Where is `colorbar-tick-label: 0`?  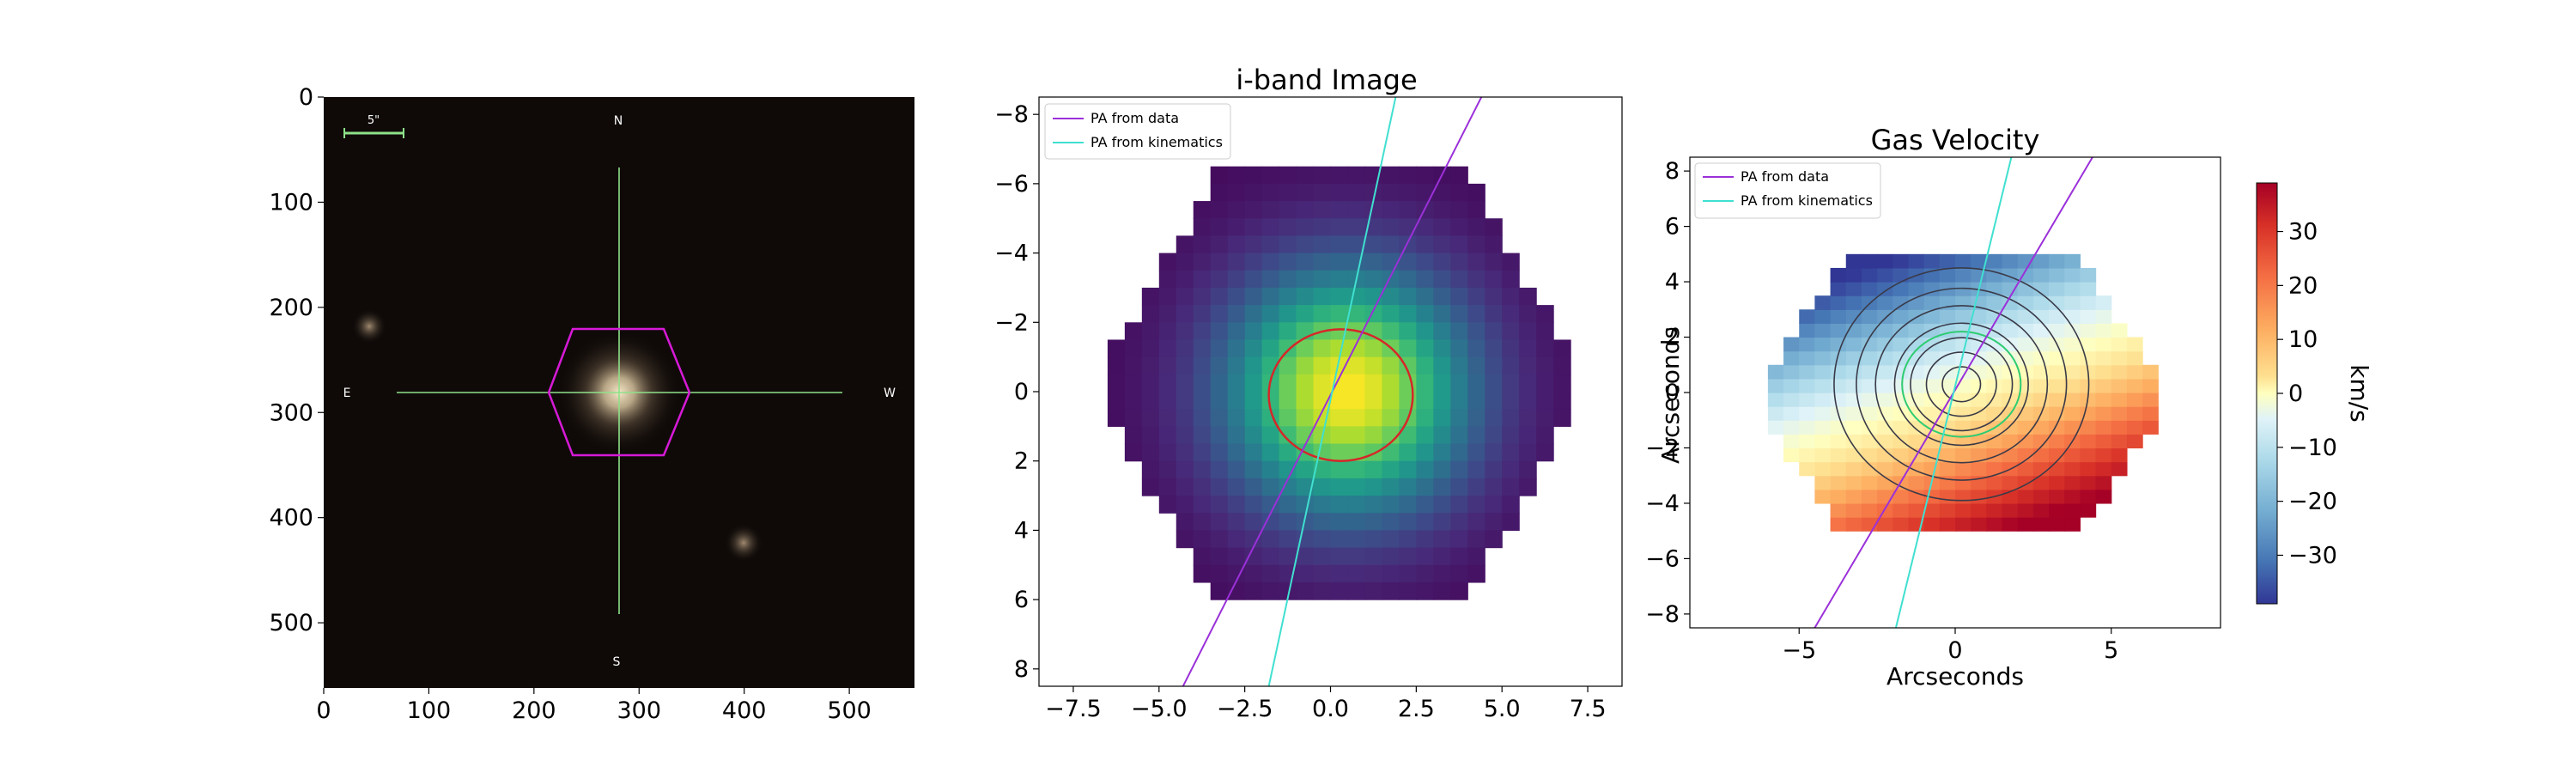
colorbar-tick-label: 0 is located at coordinates (2295, 393).